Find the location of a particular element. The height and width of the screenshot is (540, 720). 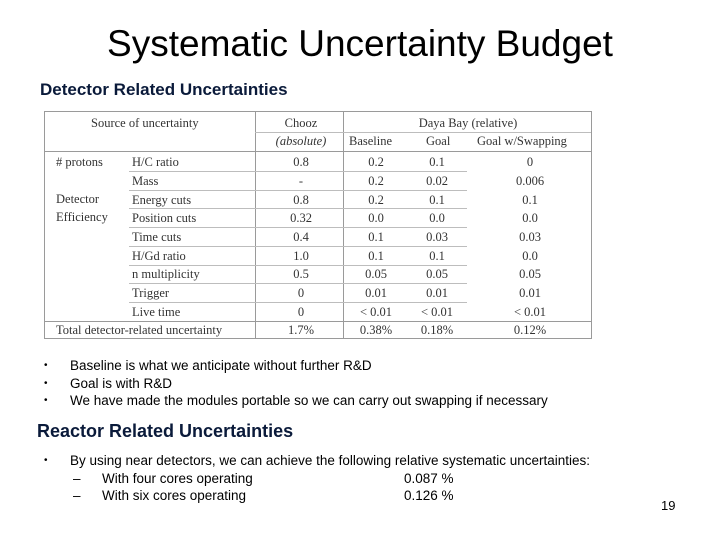

row-chooz: 0.5 is located at coordinates (301, 274).